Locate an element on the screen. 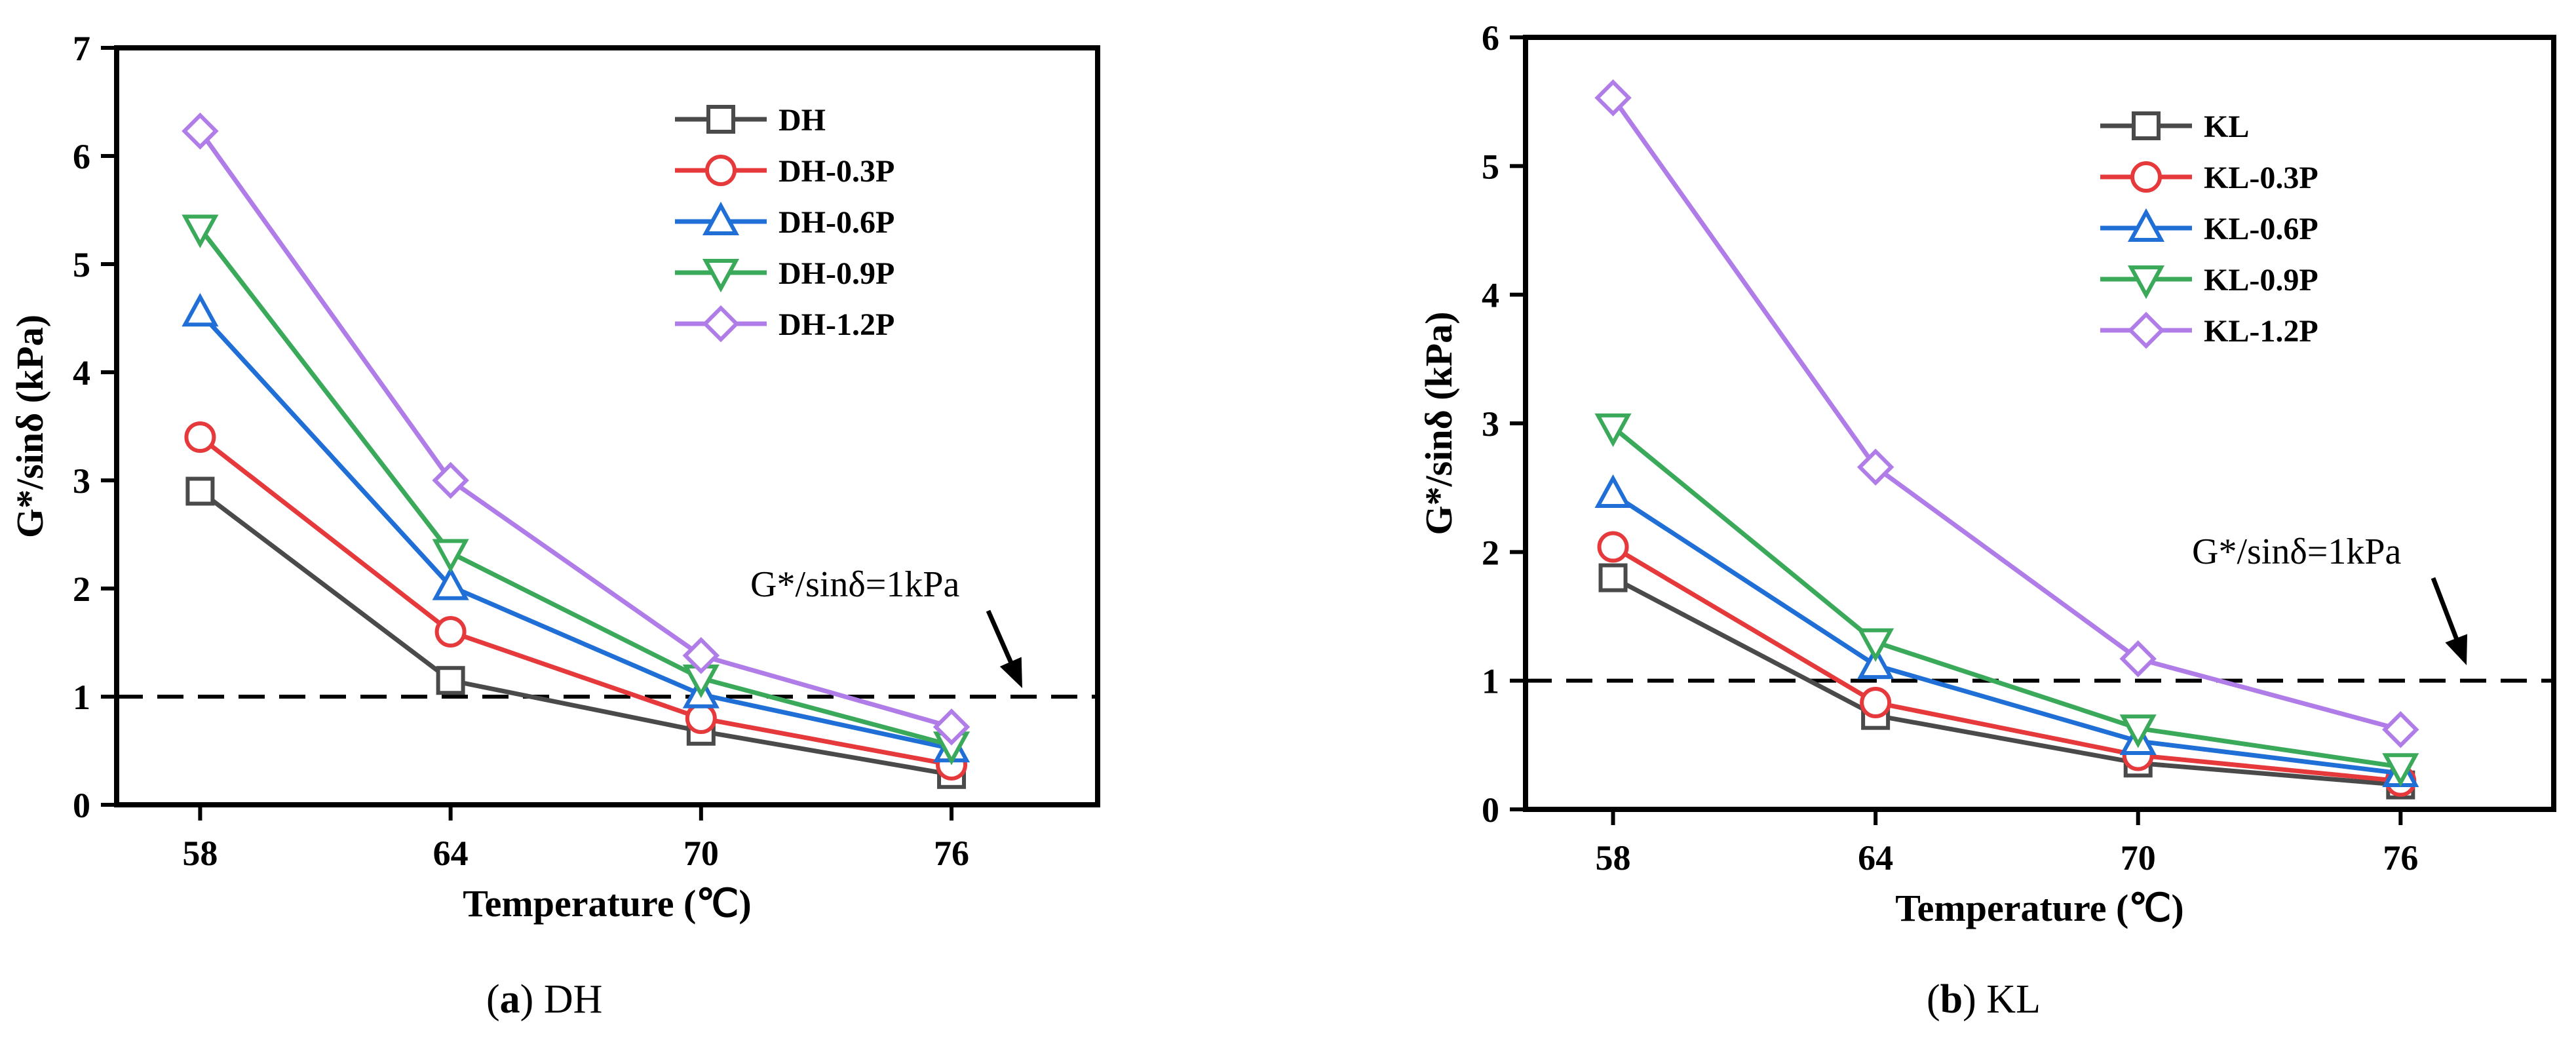 The image size is (2576, 1044). caption-a-name: DH is located at coordinates (573, 999).